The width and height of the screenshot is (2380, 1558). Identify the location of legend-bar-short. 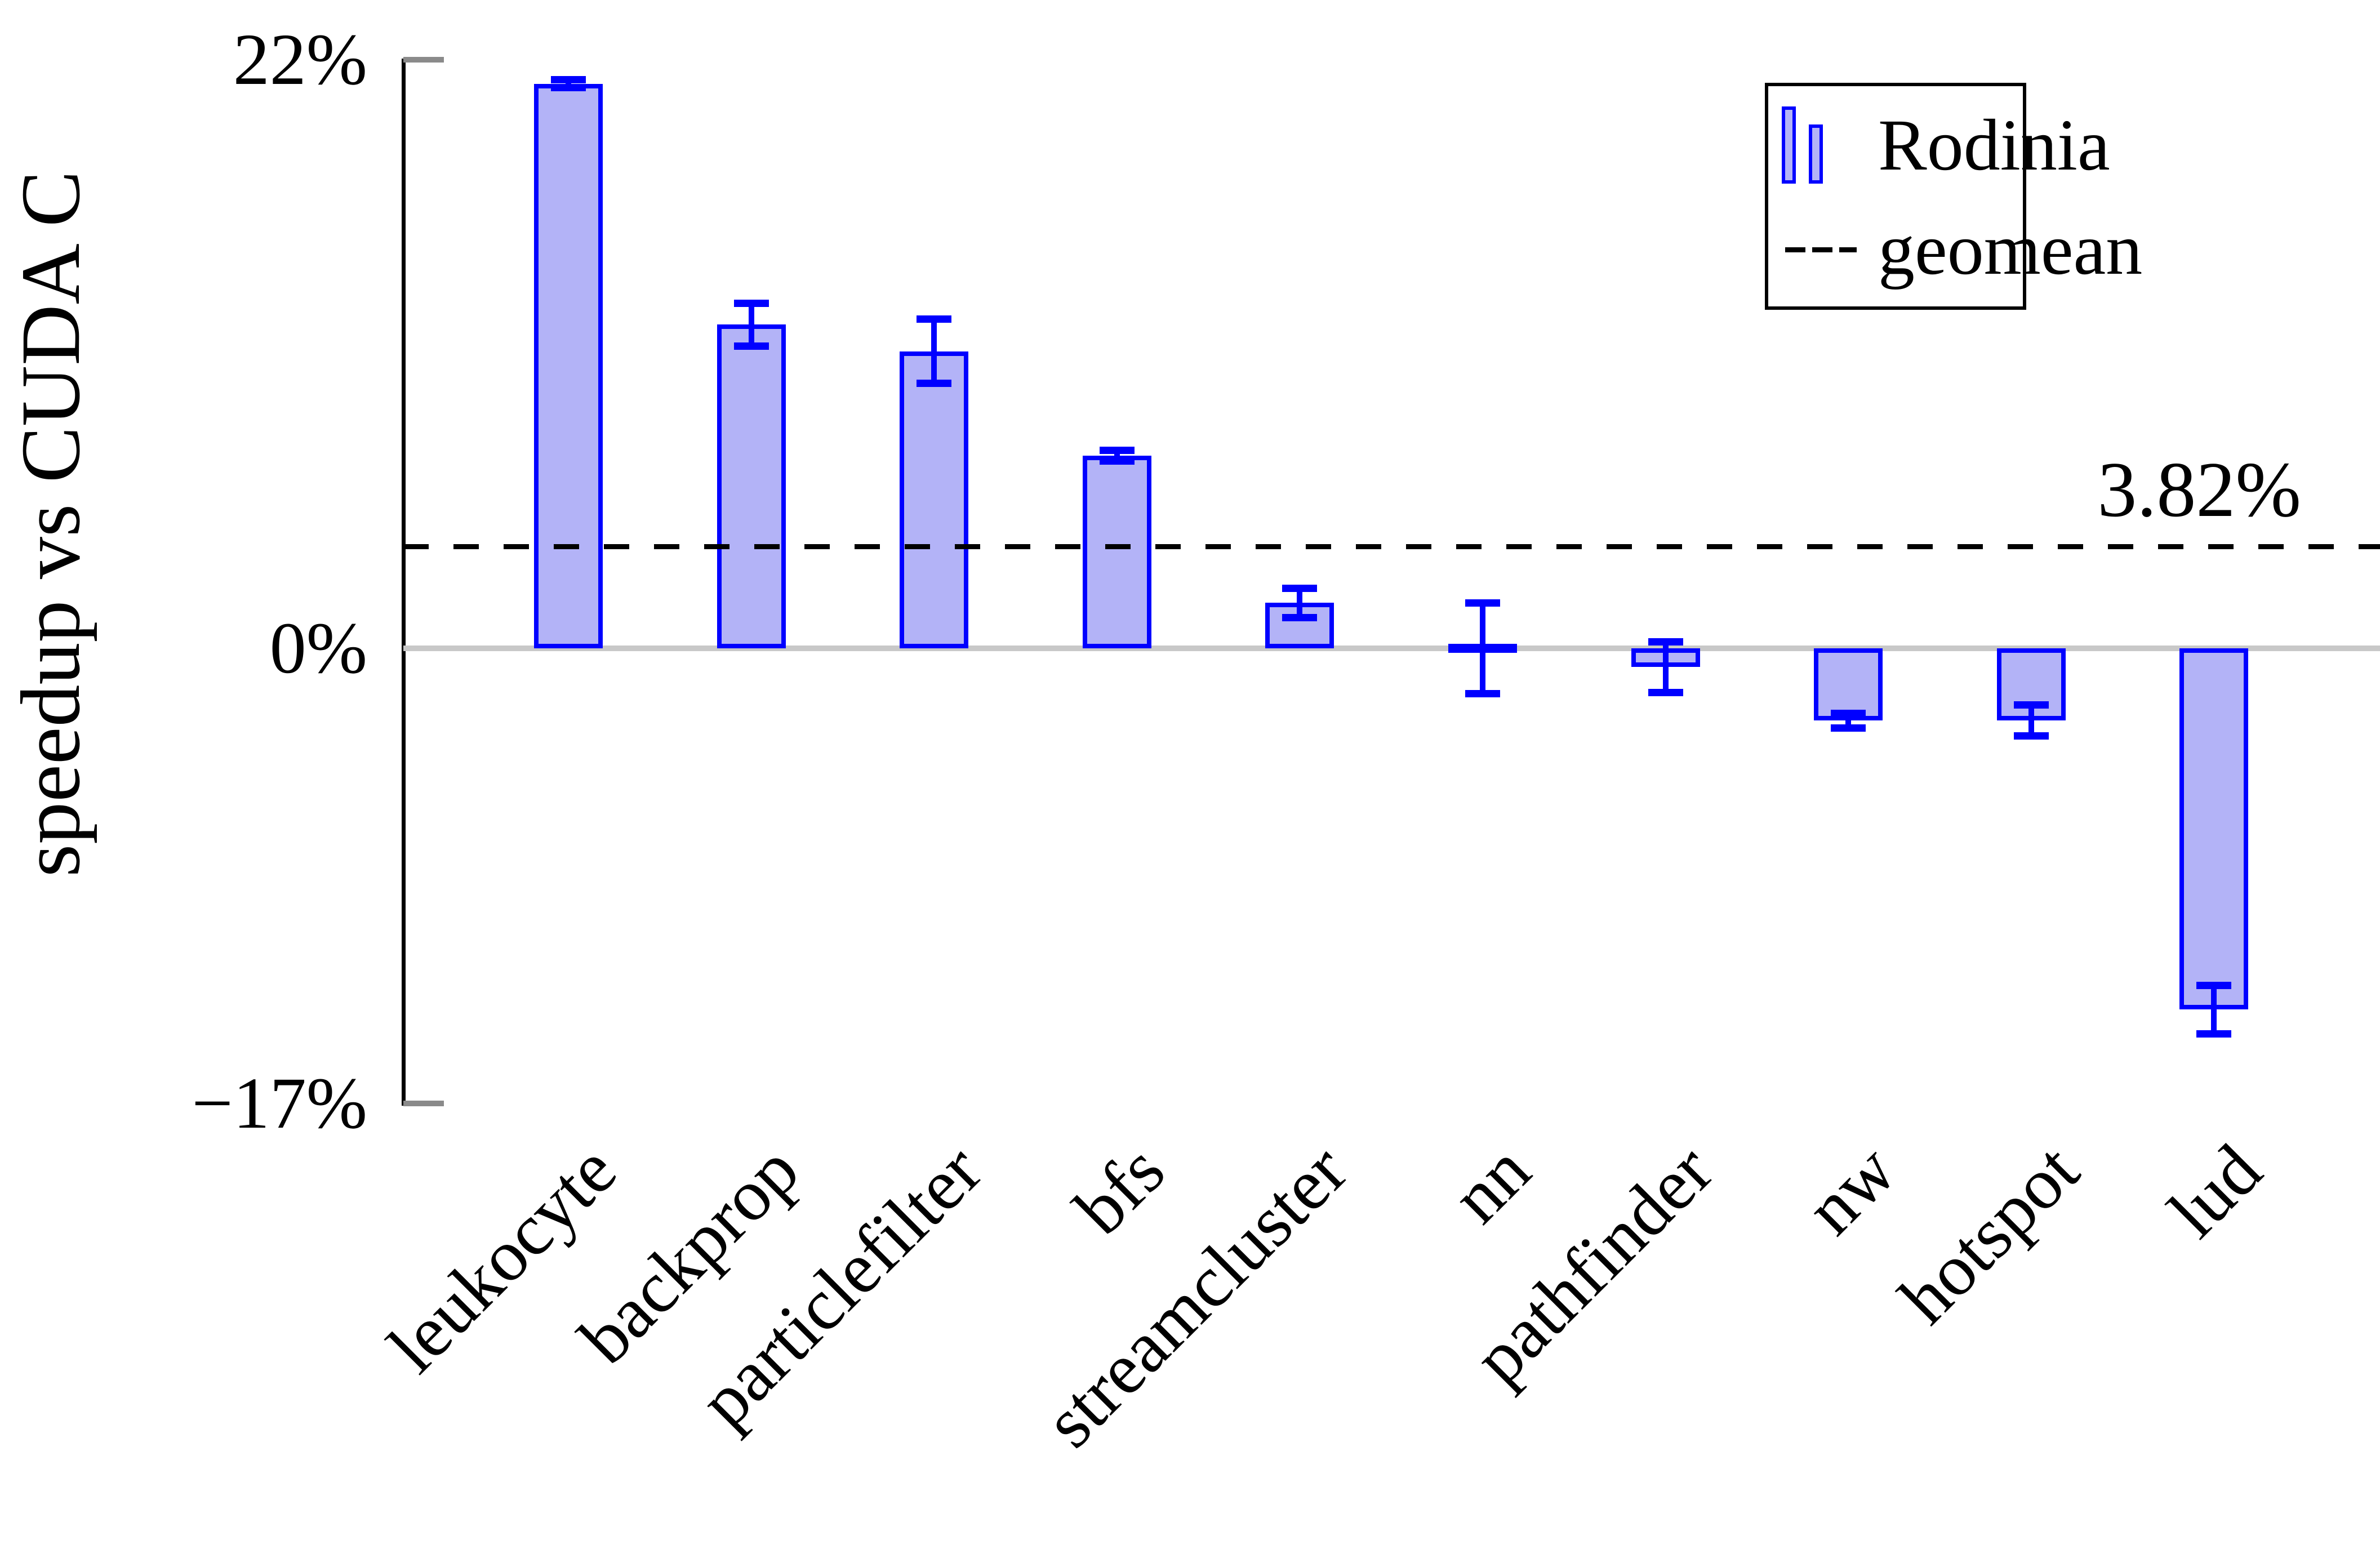
(1816, 154).